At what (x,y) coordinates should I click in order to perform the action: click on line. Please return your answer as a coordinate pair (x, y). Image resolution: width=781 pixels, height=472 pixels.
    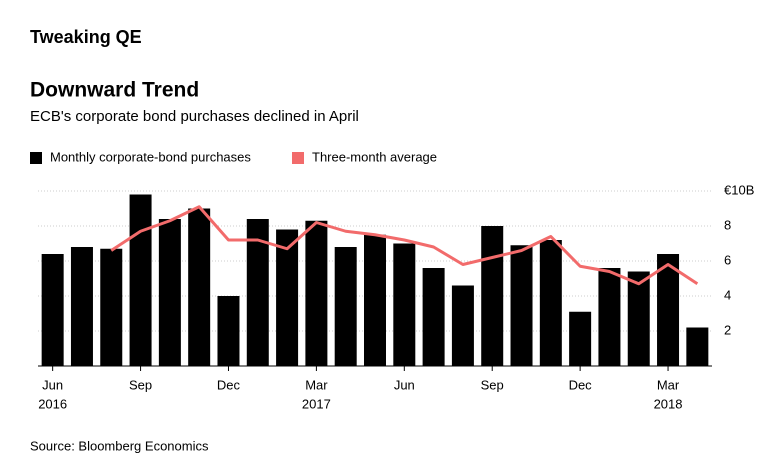
    Looking at the image, I should click on (404, 245).